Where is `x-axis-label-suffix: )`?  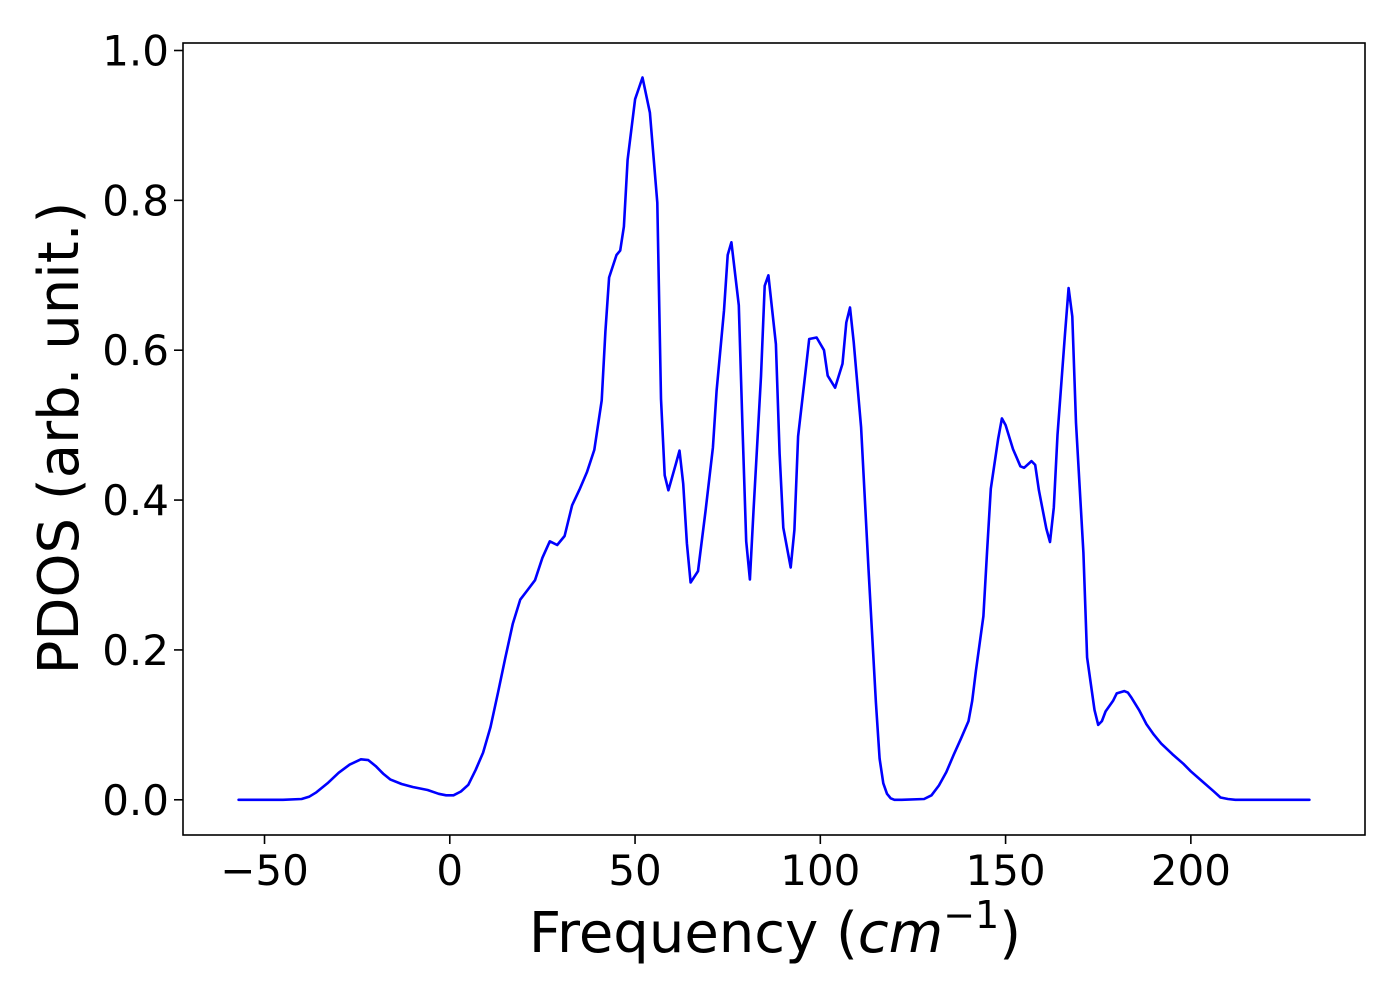 x-axis-label-suffix: ) is located at coordinates (1010, 933).